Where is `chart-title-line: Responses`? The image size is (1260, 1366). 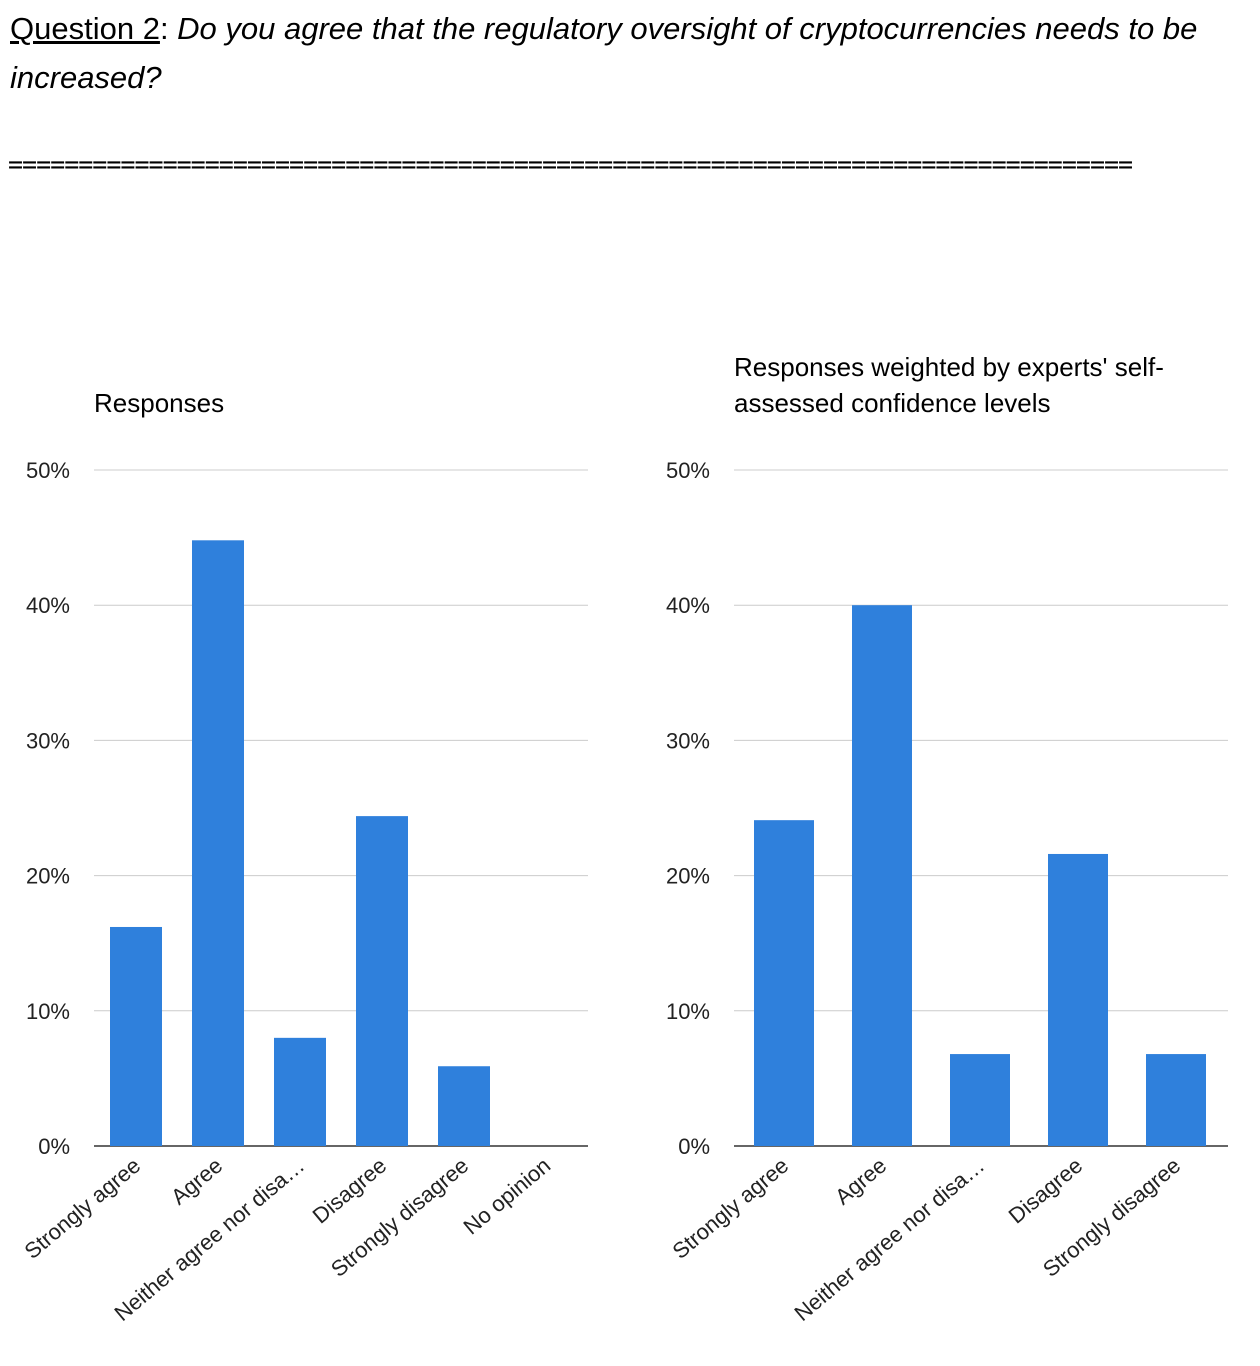 chart-title-line: Responses is located at coordinates (159, 403).